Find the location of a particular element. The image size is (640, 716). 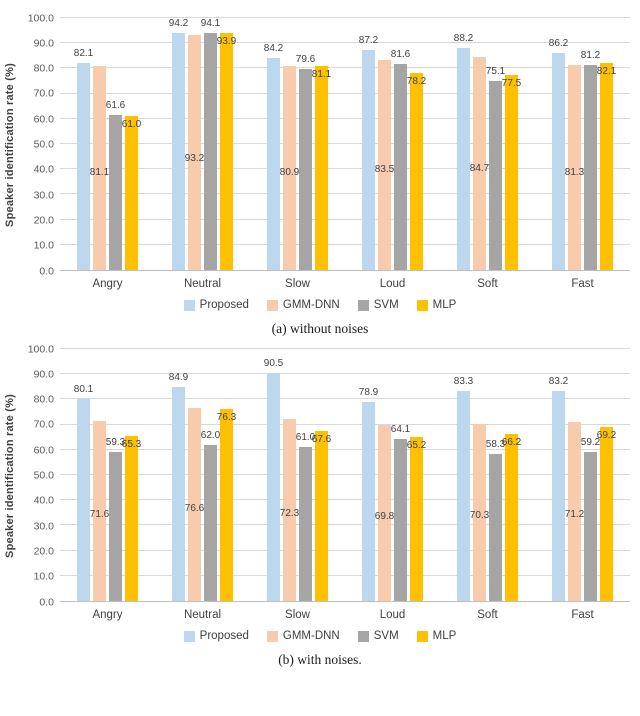

bar-value-label: 59.3 is located at coordinates (115, 442).